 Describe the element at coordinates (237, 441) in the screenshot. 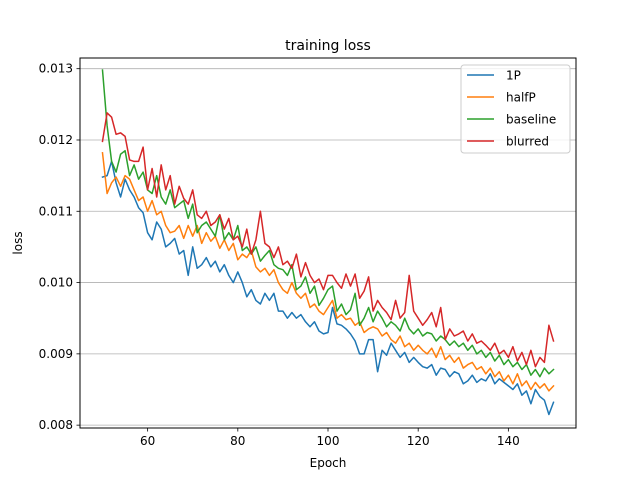

I see `x-tick-label: 80` at that location.